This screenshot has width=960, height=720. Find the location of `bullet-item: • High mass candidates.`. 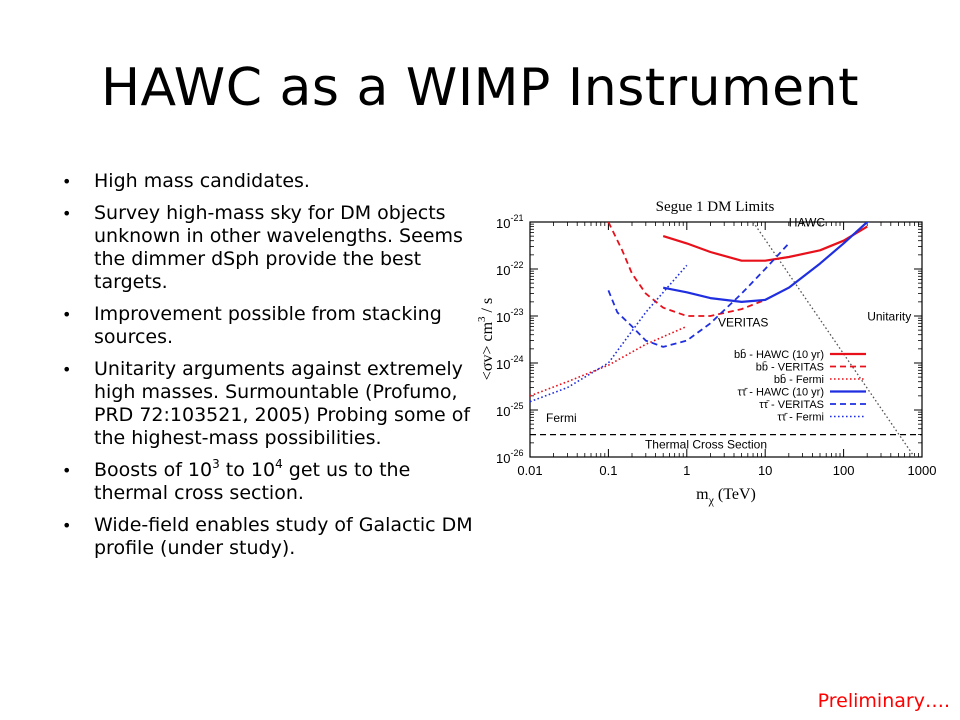

bullet-item: • High mass candidates. is located at coordinates (272, 181).